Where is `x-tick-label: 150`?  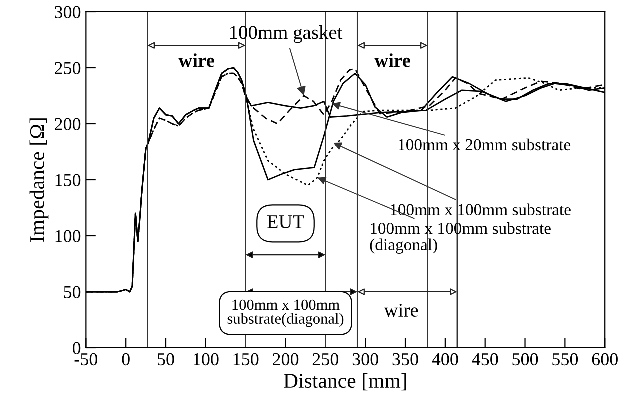
x-tick-label: 150 is located at coordinates (246, 359).